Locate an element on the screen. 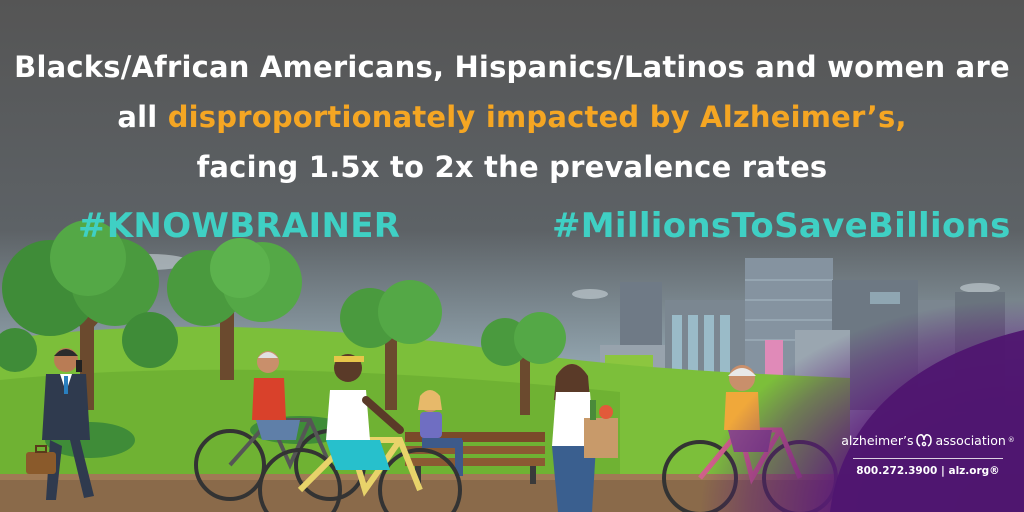 The image size is (1024, 512). phone-icon is located at coordinates (79, 366).